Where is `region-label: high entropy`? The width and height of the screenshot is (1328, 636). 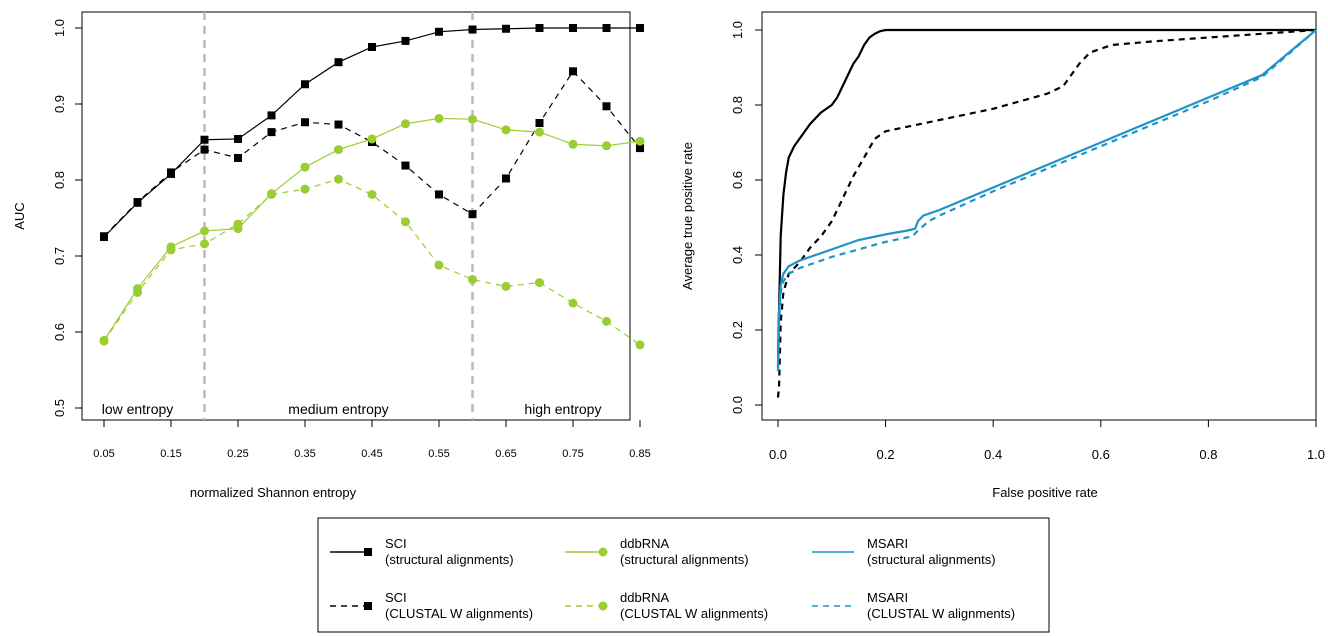 region-label: high entropy is located at coordinates (562, 409).